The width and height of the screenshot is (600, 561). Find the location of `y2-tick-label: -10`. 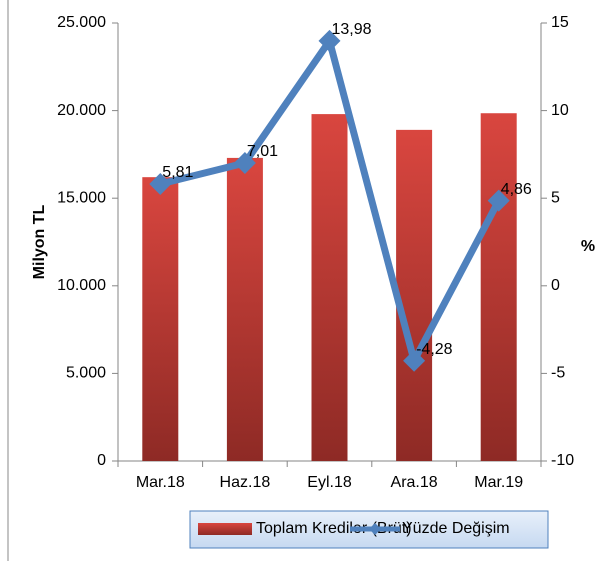

y2-tick-label: -10 is located at coordinates (562, 460).